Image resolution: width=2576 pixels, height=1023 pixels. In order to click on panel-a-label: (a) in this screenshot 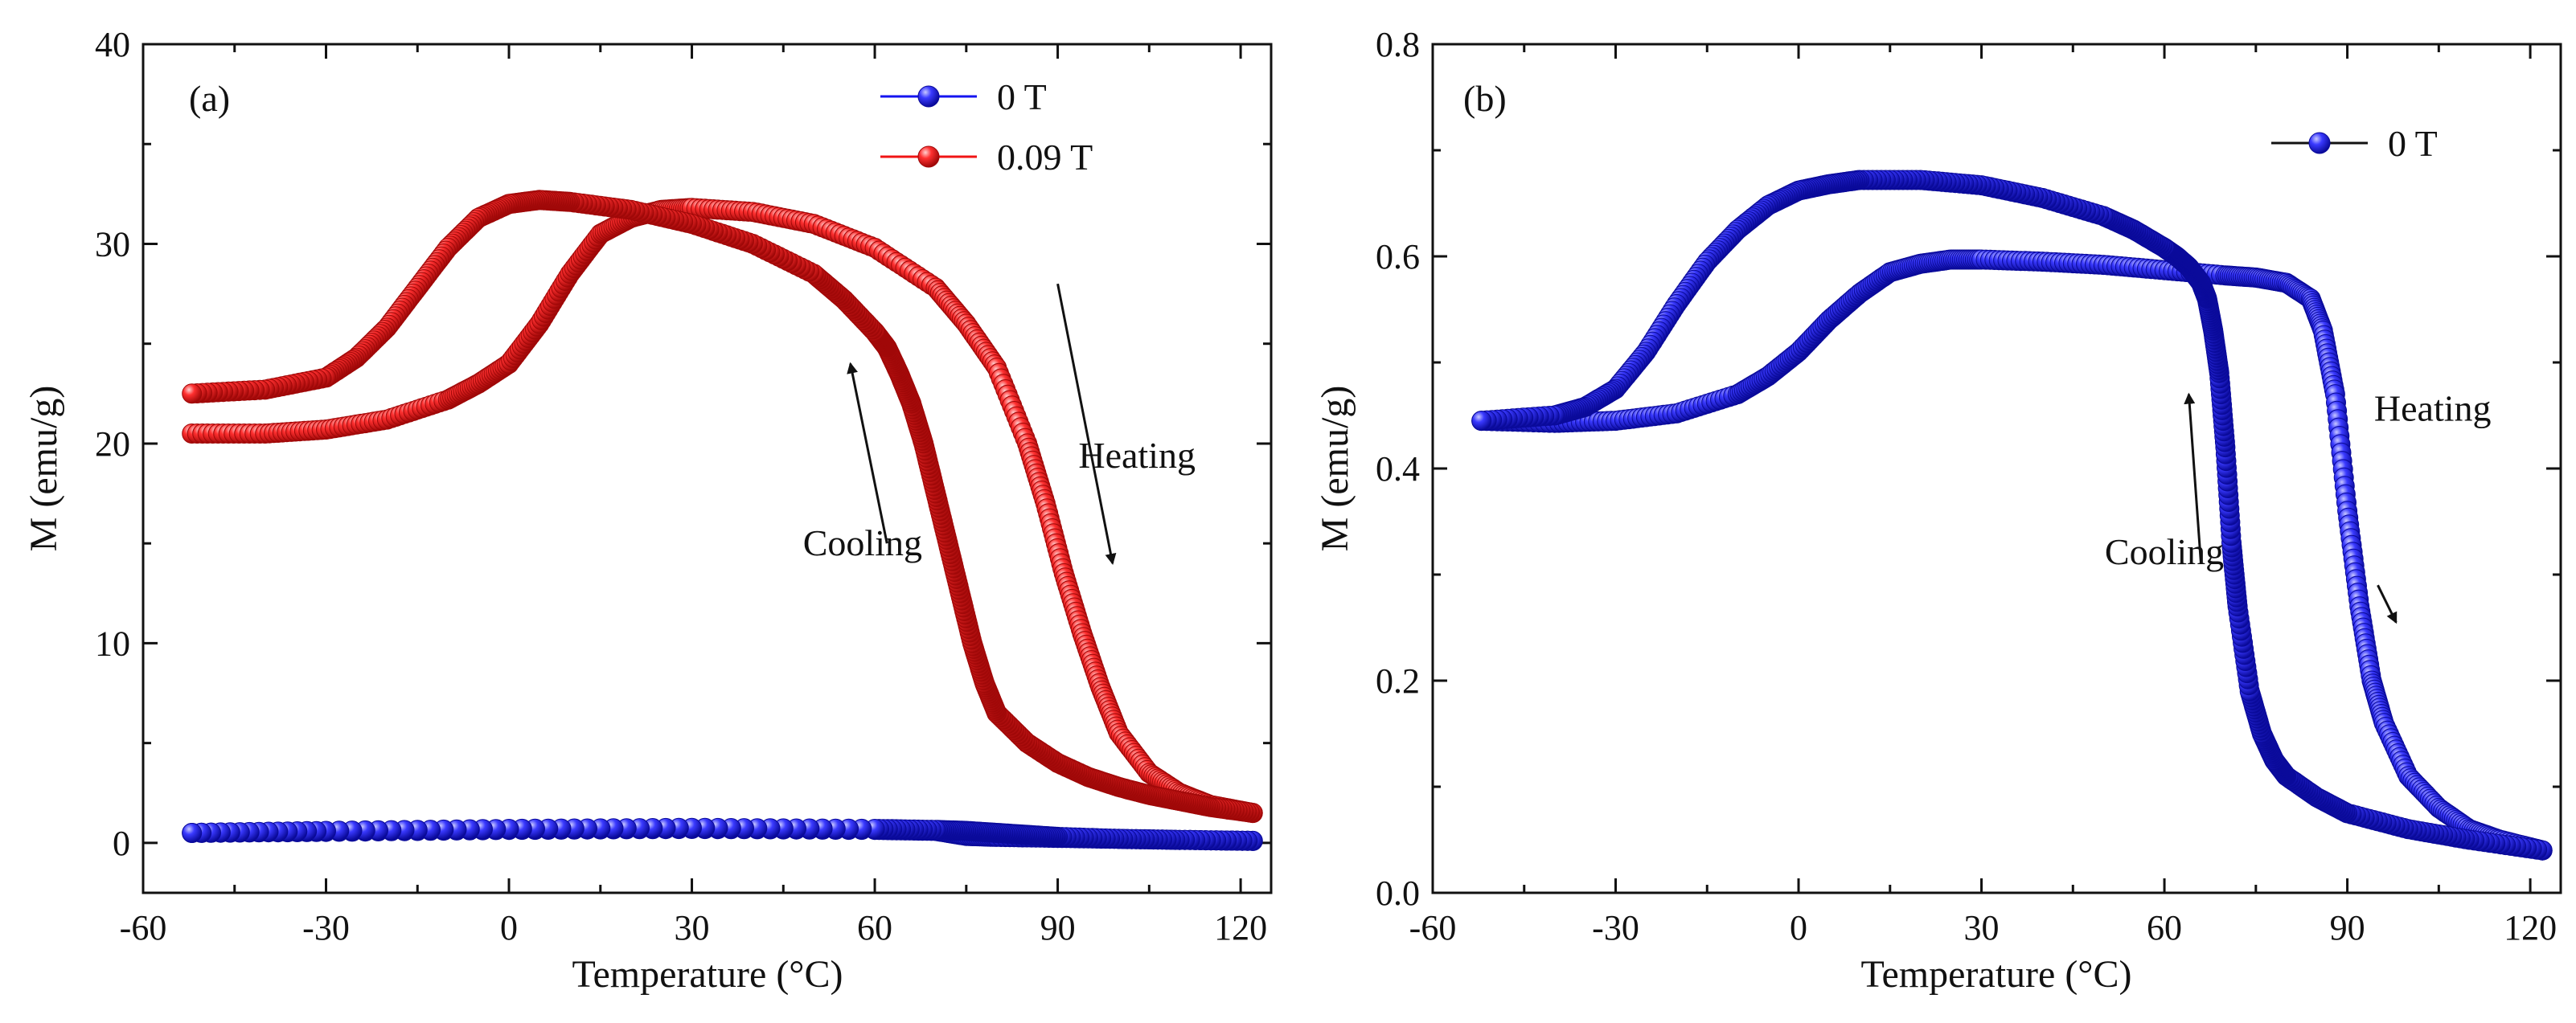, I will do `click(209, 99)`.